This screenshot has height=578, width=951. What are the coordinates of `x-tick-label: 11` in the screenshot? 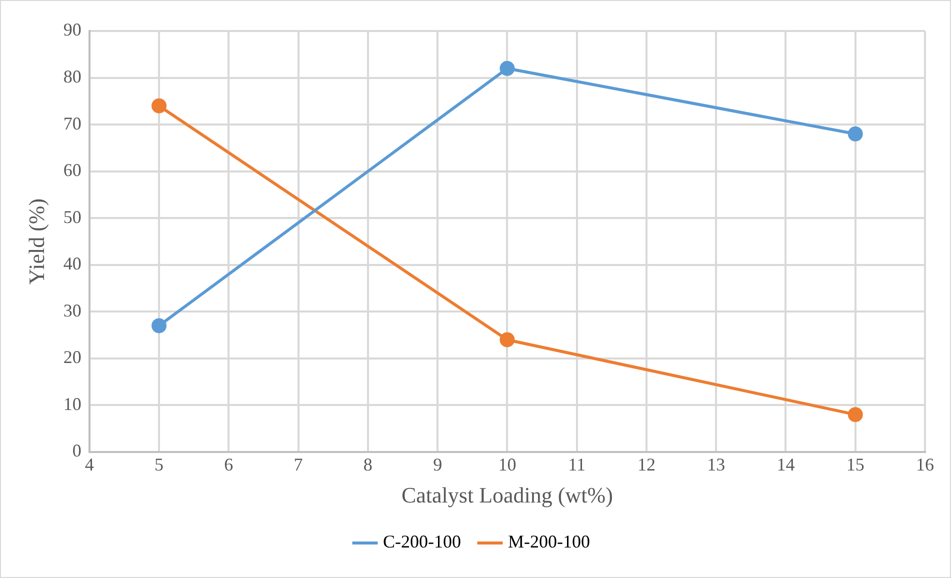 It's located at (577, 464).